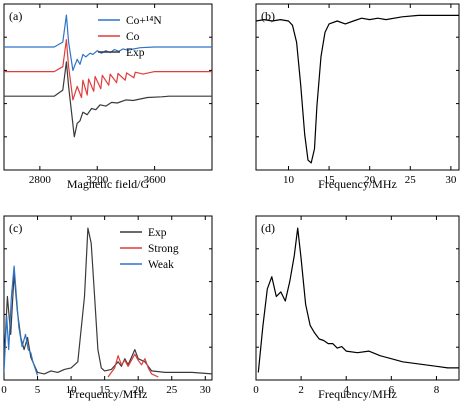 The image size is (470, 414). What do you see at coordinates (161, 265) in the screenshot?
I see `legend-label: Weak` at bounding box center [161, 265].